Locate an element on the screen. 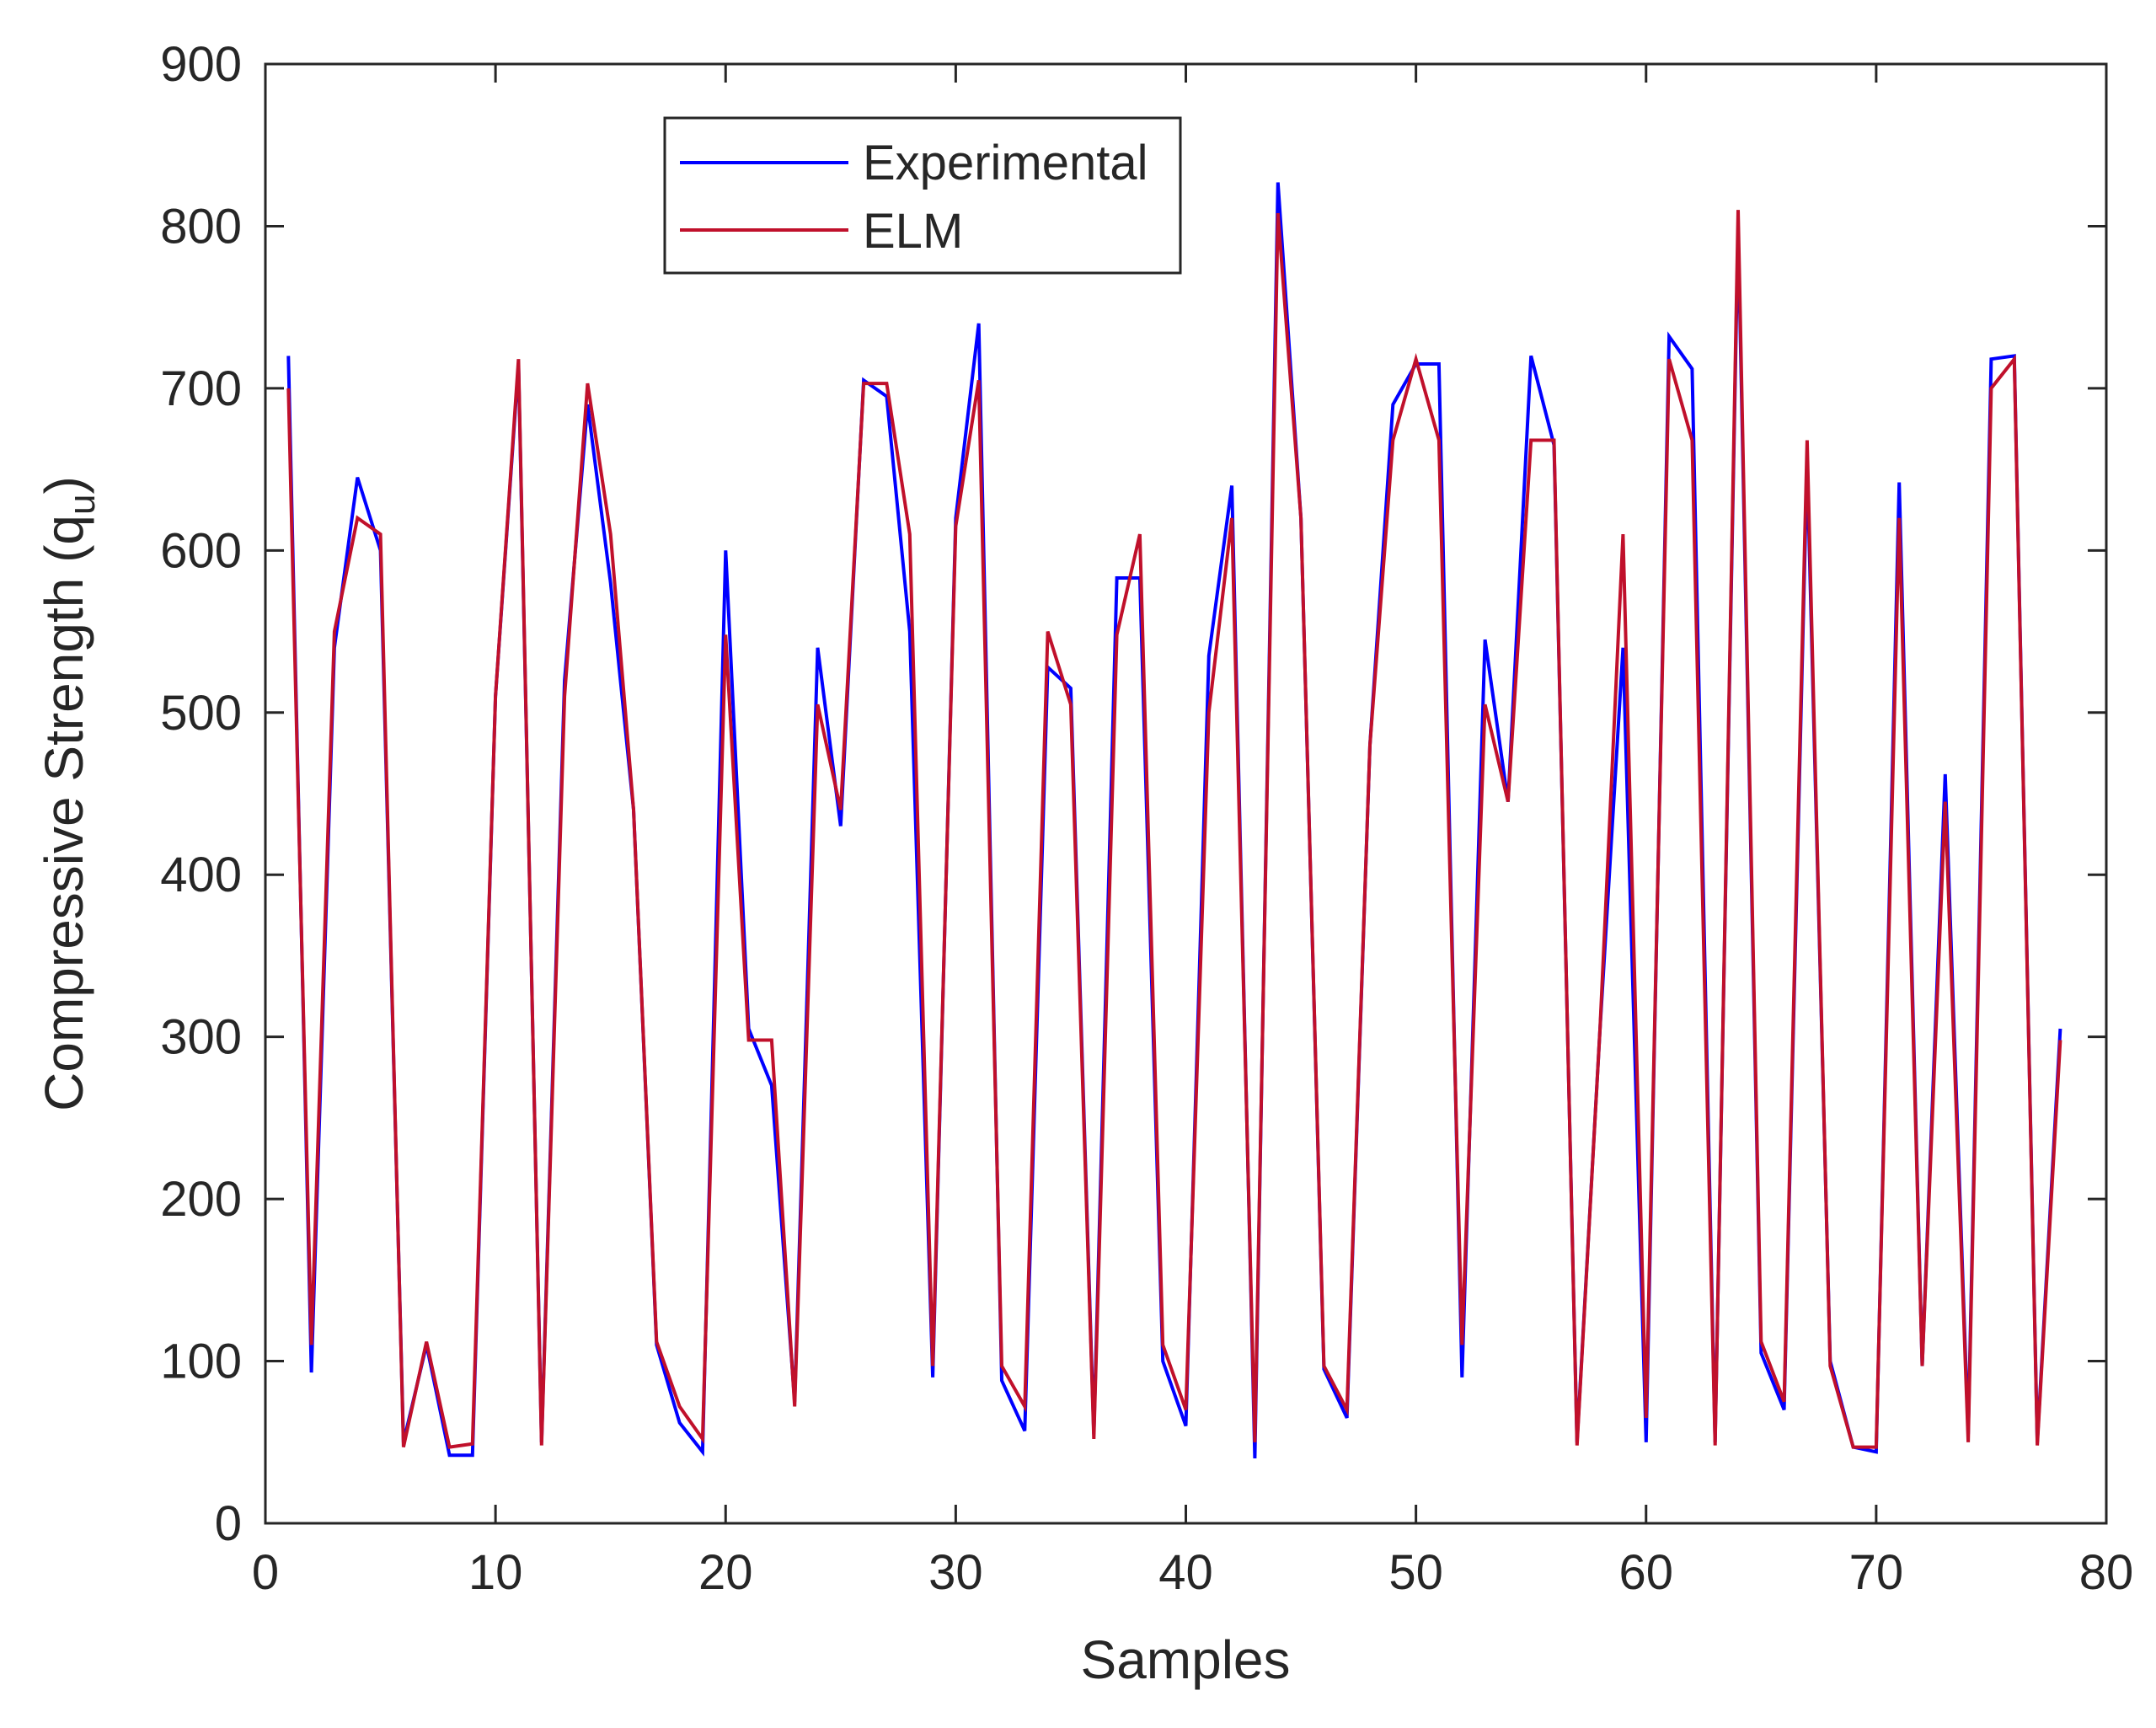 The height and width of the screenshot is (1728, 2156). y-tick-label: 300 is located at coordinates (201, 1037).